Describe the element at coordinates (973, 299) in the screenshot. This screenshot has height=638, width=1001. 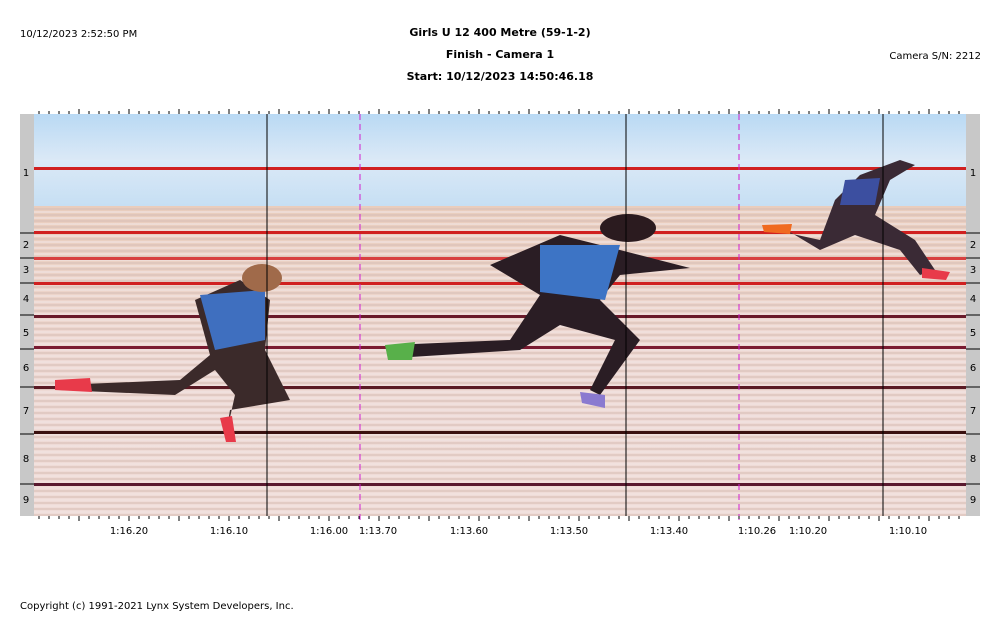
I see `lane-number: 4` at that location.